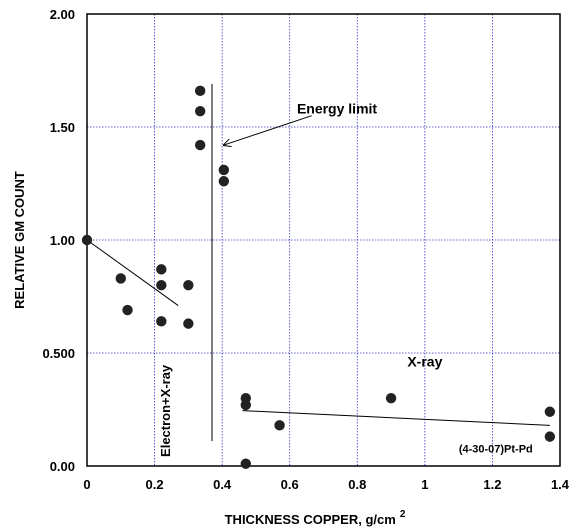  What do you see at coordinates (62, 14) in the screenshot?
I see `y-tick-label: 2.00` at bounding box center [62, 14].